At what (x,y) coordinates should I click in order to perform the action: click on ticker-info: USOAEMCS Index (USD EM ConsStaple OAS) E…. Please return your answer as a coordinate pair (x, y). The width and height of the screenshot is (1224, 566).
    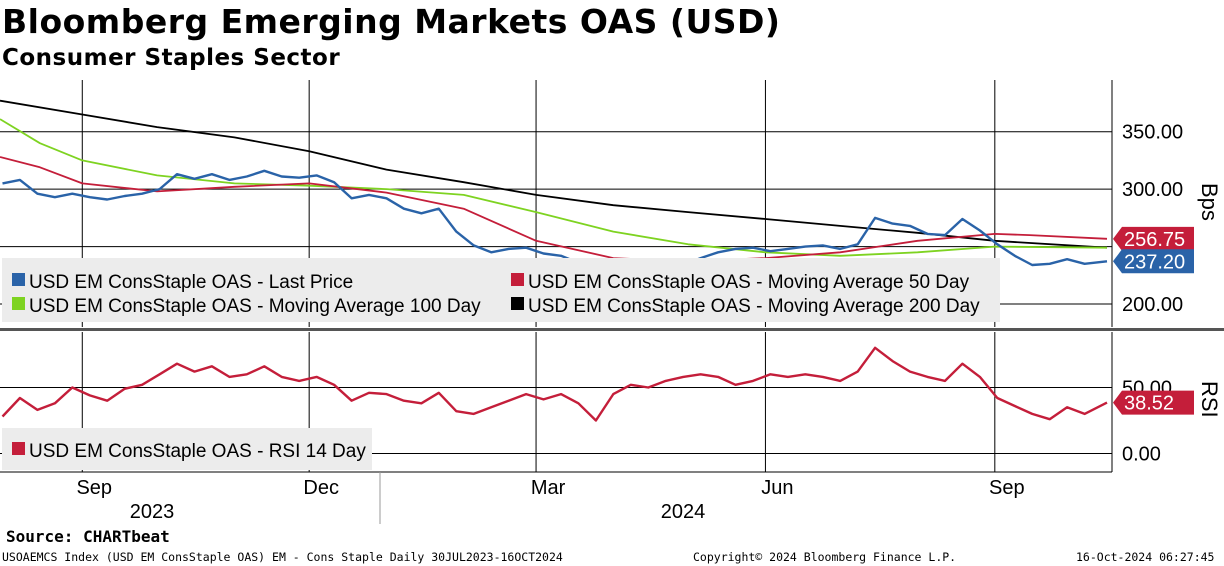
    Looking at the image, I should click on (282, 557).